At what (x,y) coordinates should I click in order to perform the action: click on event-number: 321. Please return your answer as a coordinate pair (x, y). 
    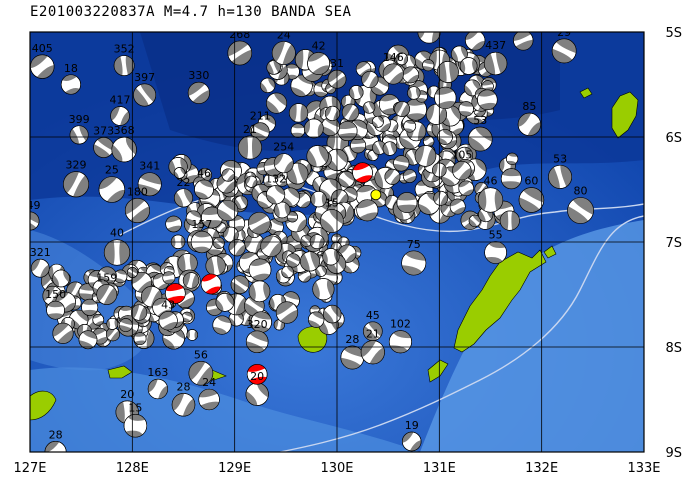
    Looking at the image, I should click on (40, 252).